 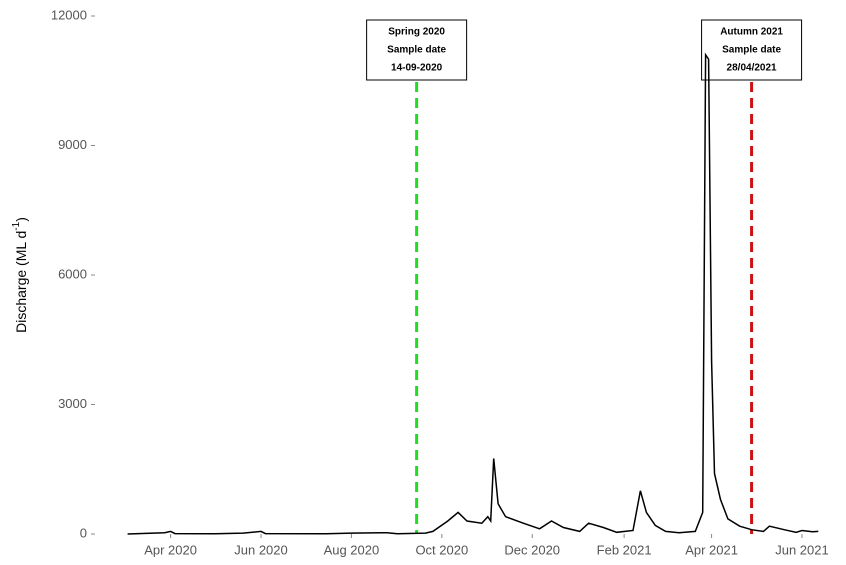 I want to click on x-tick-label: Apr 2021, so click(x=711, y=549).